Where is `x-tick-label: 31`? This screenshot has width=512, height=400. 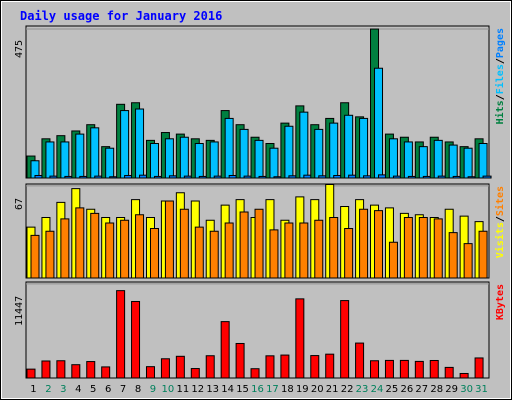
x-tick-label: 31 is located at coordinates (481, 389).